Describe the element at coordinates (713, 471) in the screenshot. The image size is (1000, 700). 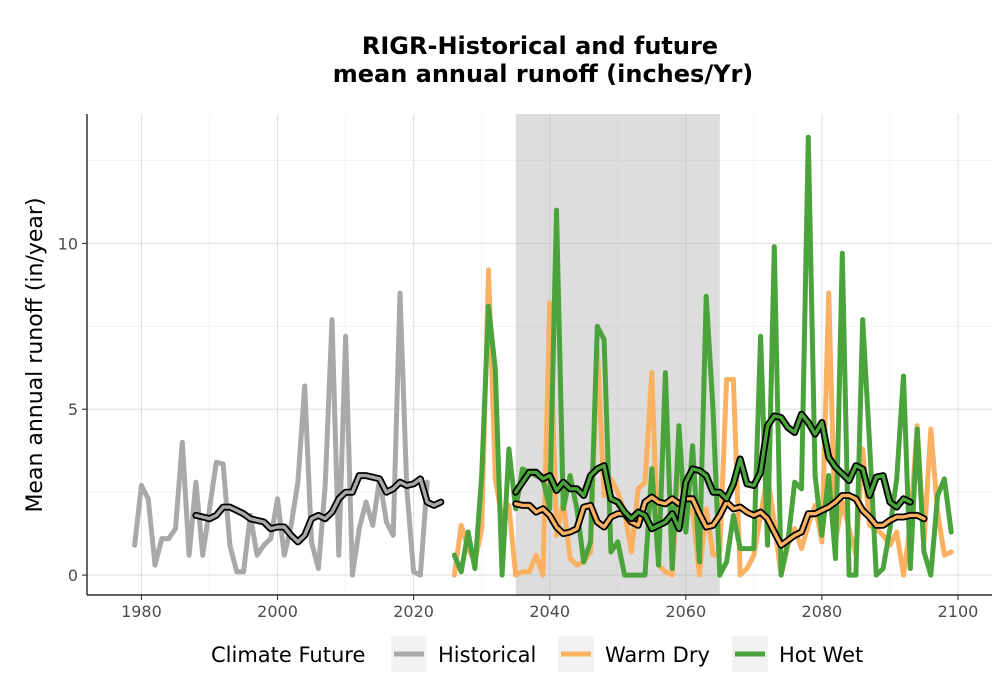
I see `rolling-line-hot-wet` at that location.